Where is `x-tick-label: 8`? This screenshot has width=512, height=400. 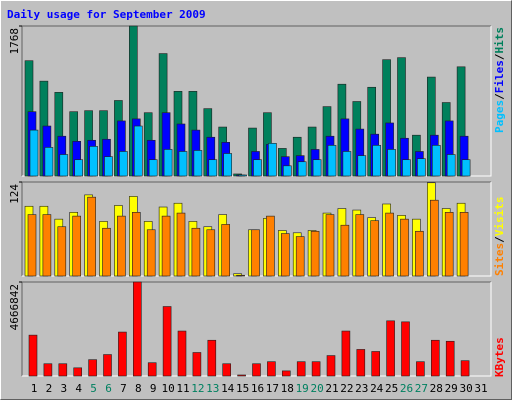
x-tick-label: 8 is located at coordinates (138, 388).